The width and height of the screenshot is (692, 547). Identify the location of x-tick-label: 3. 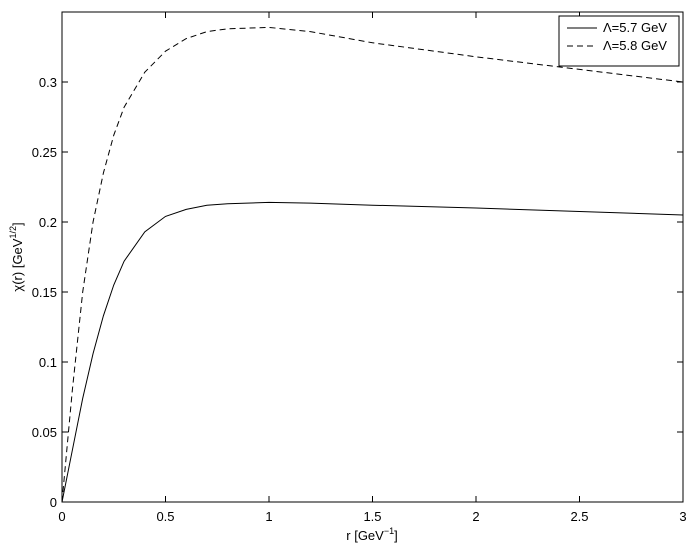
(682, 516).